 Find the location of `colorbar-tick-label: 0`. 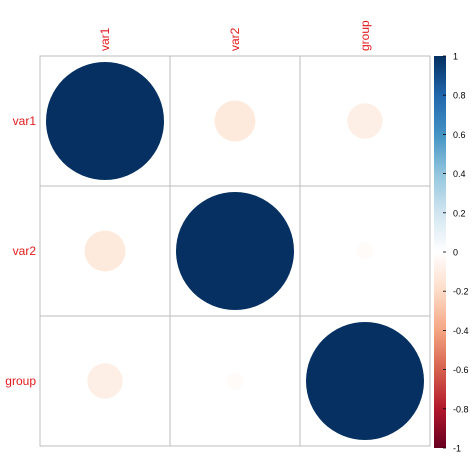

colorbar-tick-label: 0 is located at coordinates (455, 253).